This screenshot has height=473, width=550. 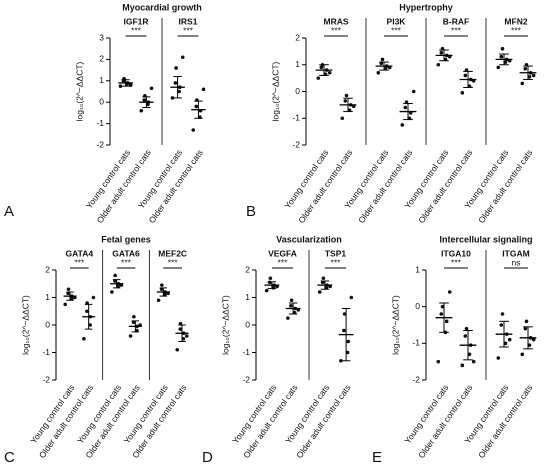 I want to click on gene-name: GATA4, so click(x=80, y=253).